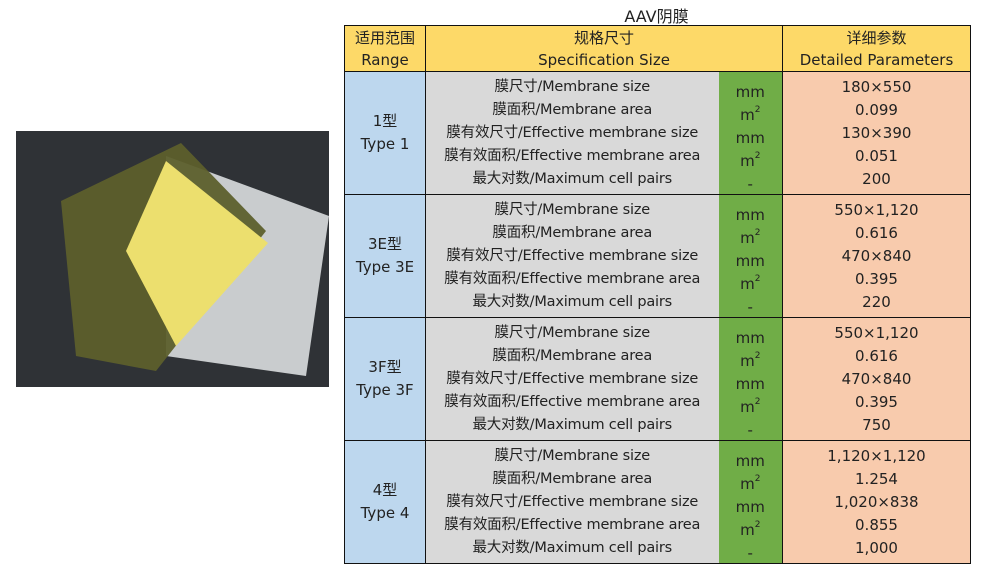 This screenshot has width=985, height=573. I want to click on param-value: 0.855, so click(876, 524).